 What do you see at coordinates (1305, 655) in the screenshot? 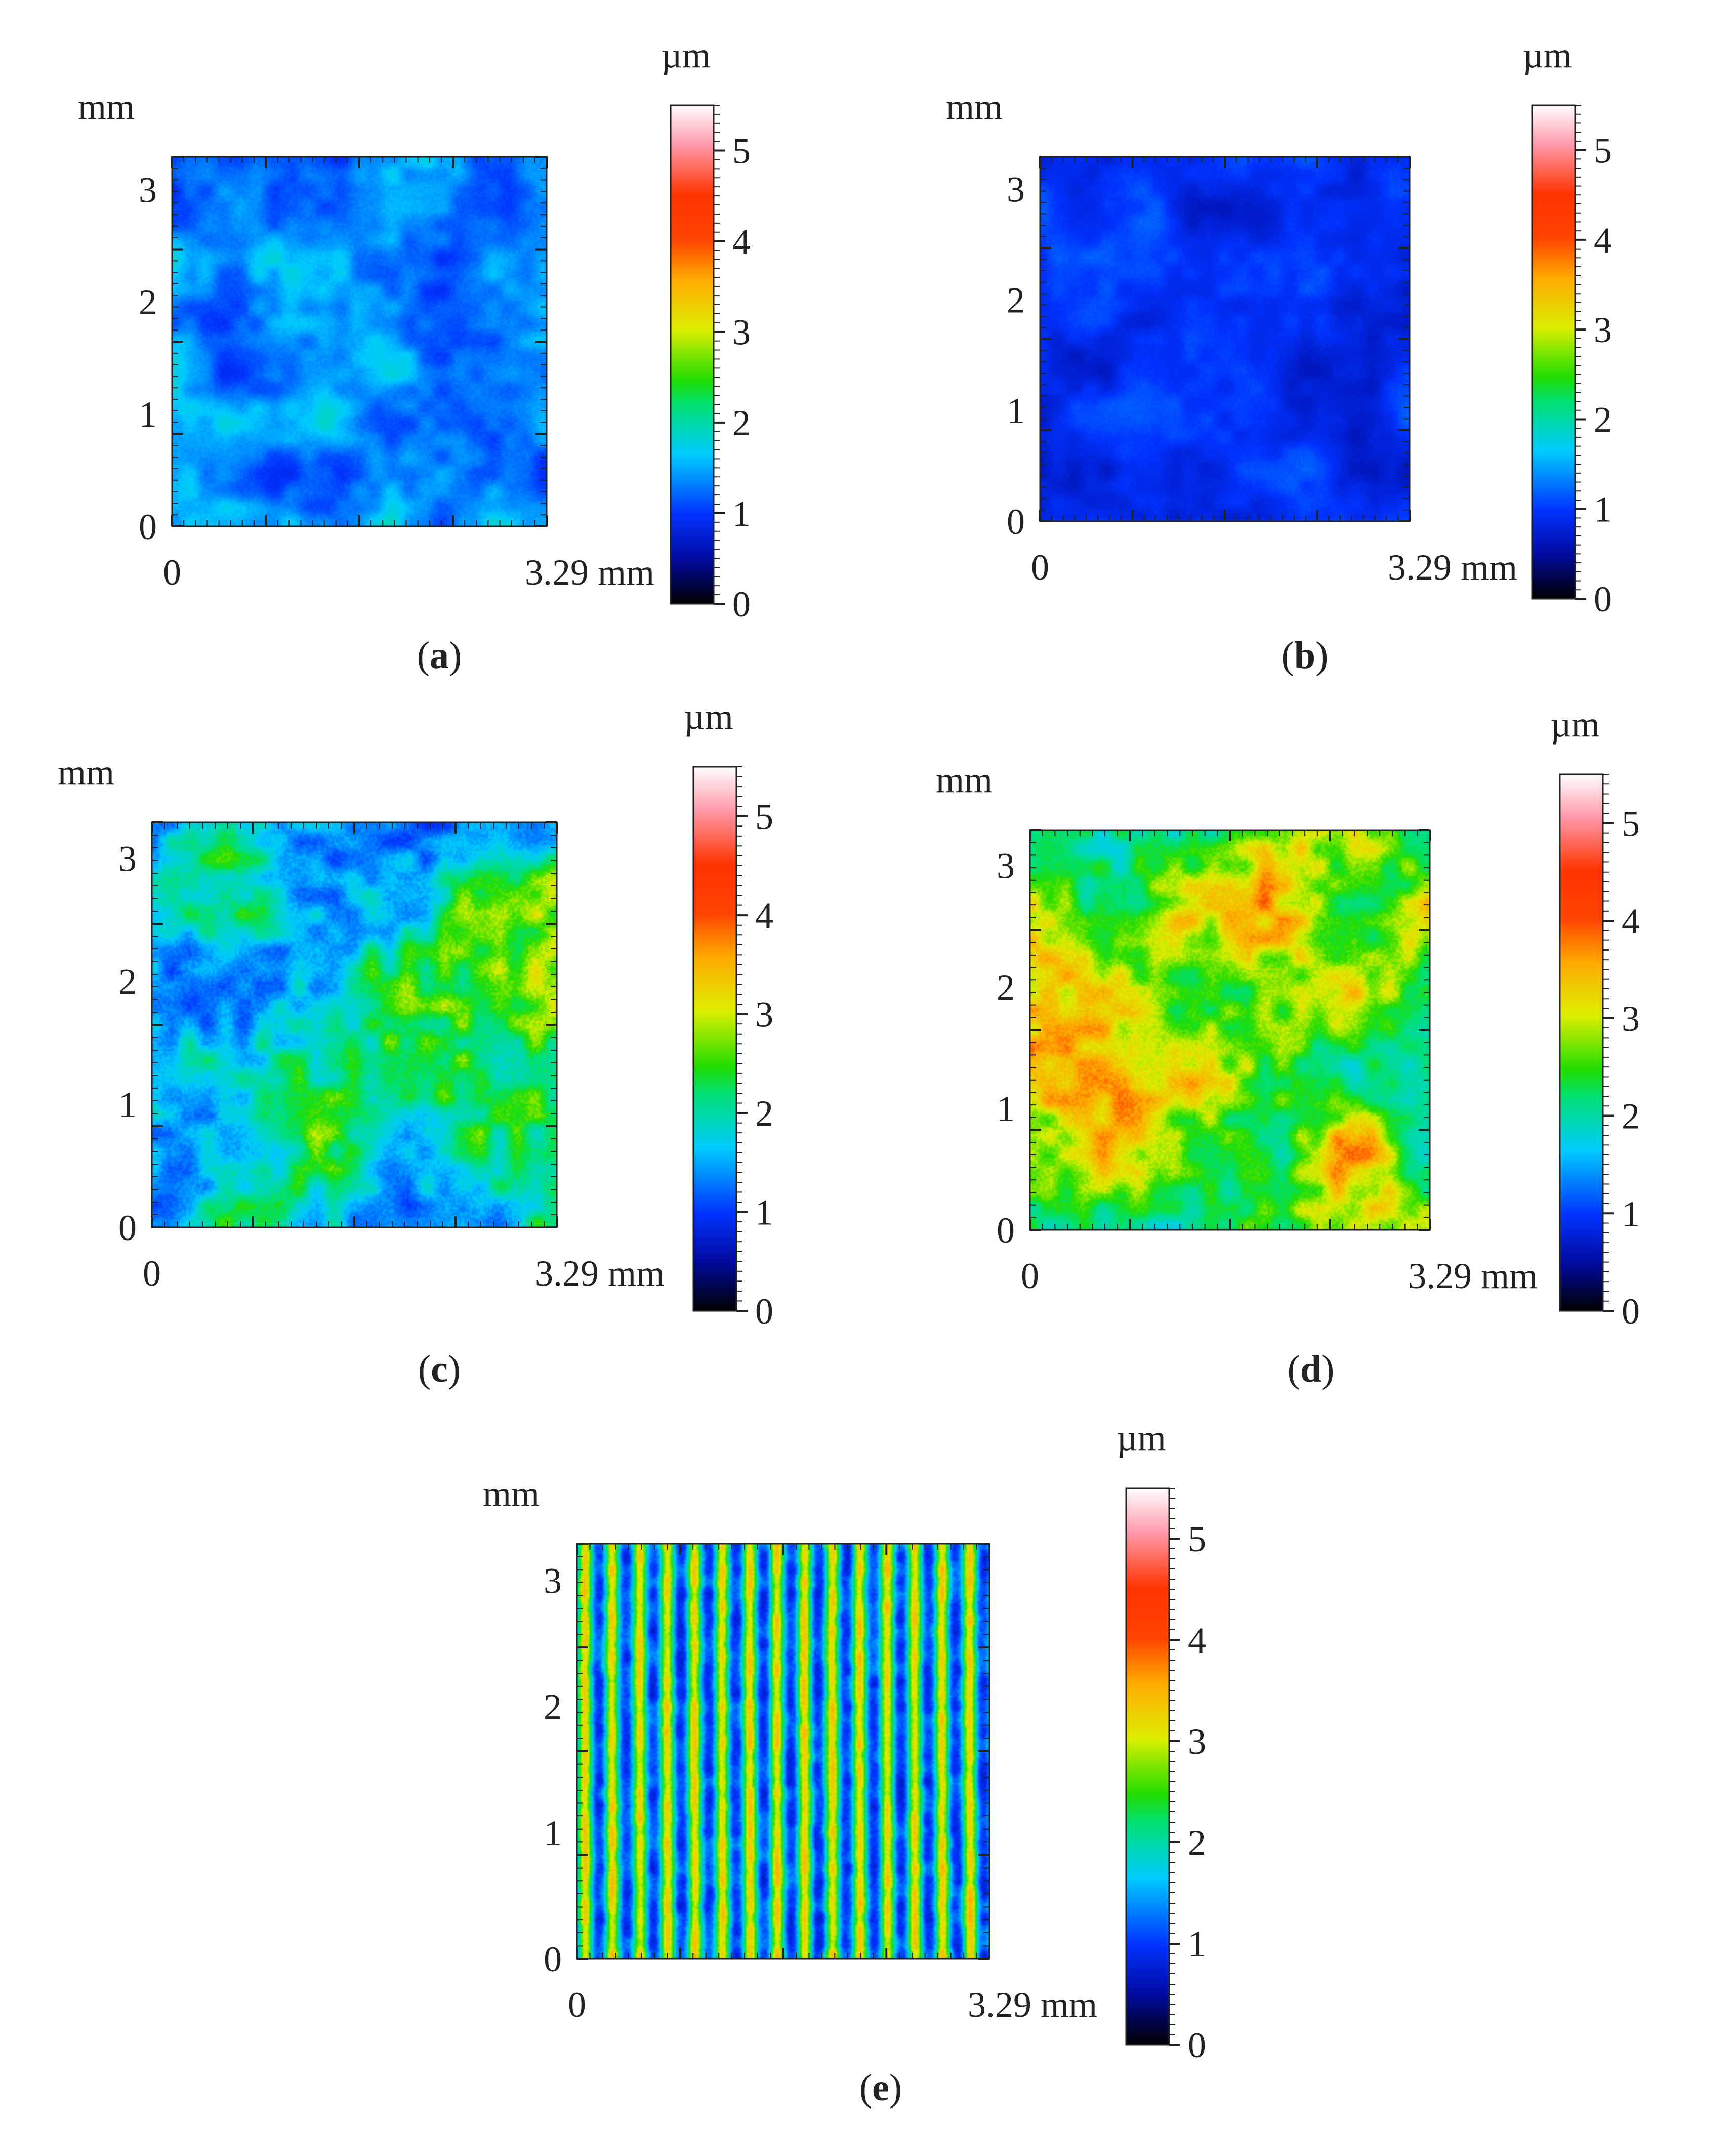
I see `panel-label: (b)` at bounding box center [1305, 655].